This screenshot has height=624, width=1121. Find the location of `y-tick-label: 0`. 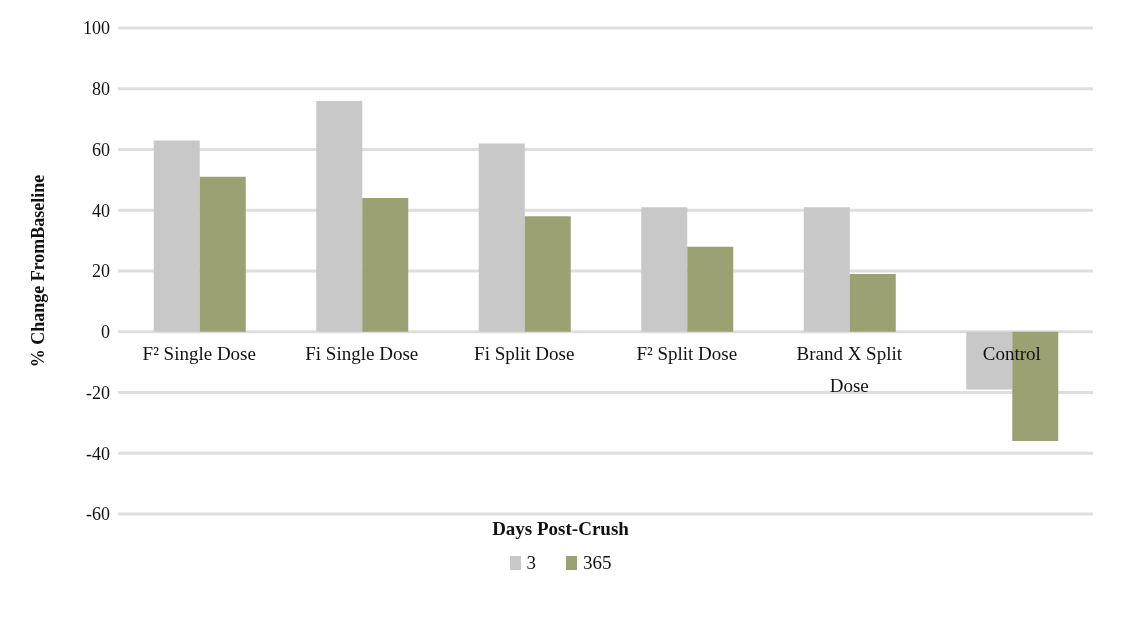

y-tick-label: 0 is located at coordinates (105, 332).